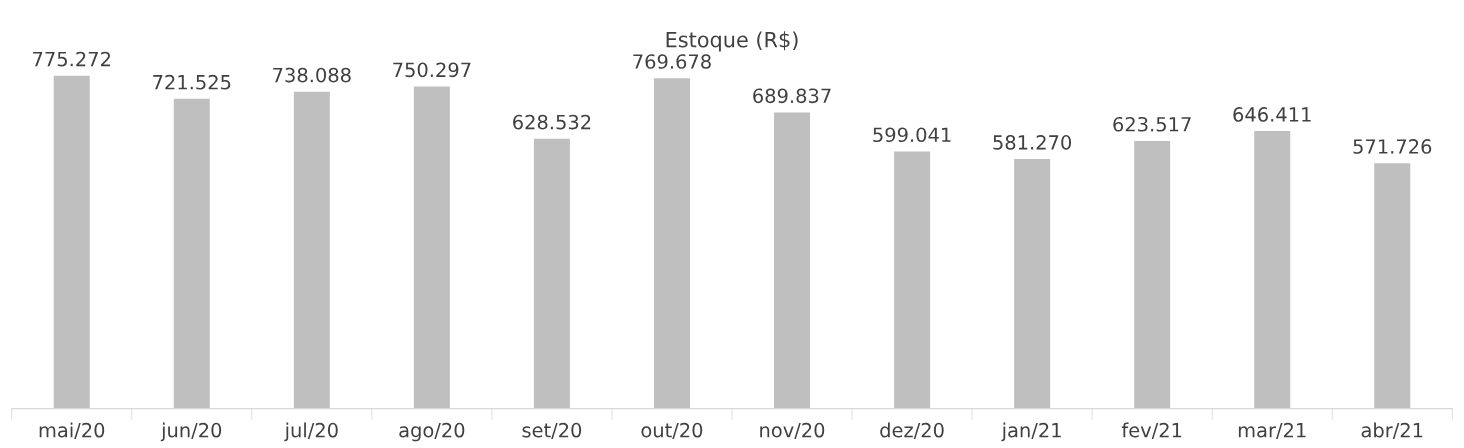 This screenshot has height=448, width=1464. I want to click on x-tick-label: jan/21, so click(1031, 432).